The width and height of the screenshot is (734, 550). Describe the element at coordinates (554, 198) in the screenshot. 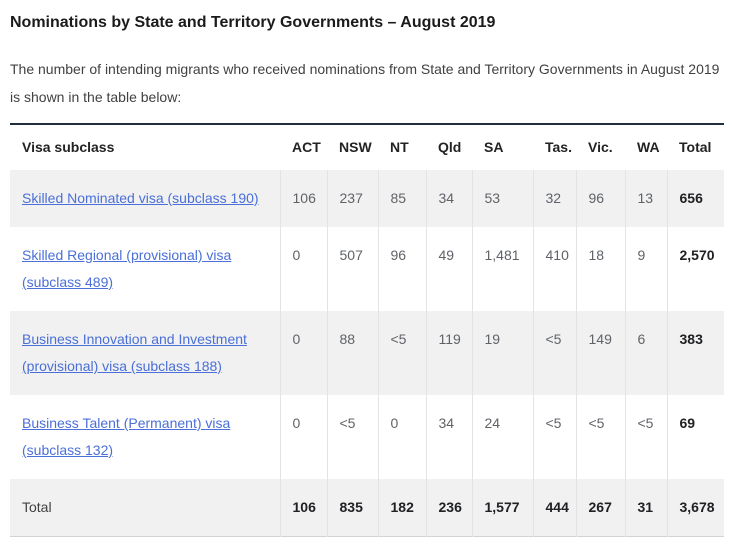

I see `value-cell-tas: 32` at that location.